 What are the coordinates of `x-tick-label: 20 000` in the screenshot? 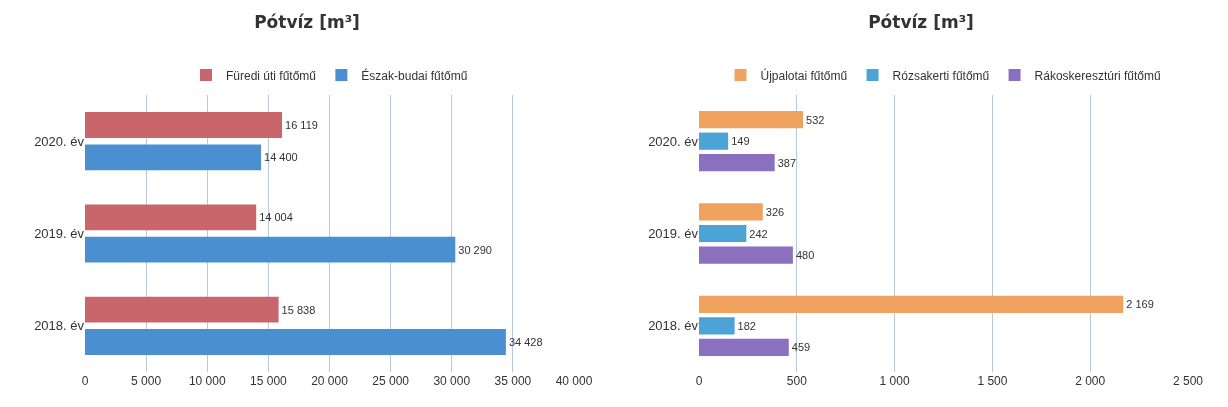 It's located at (330, 381).